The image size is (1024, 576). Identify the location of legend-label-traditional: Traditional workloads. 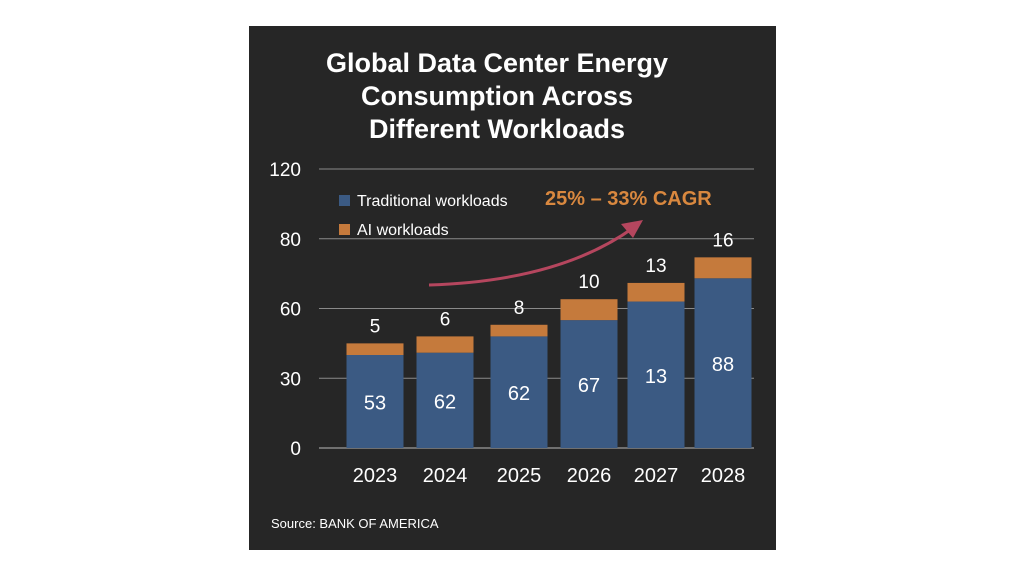
(432, 201).